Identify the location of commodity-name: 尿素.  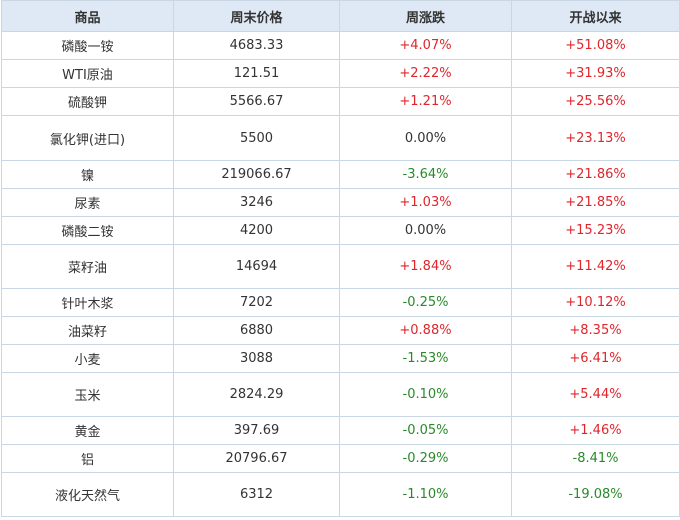
(87, 202).